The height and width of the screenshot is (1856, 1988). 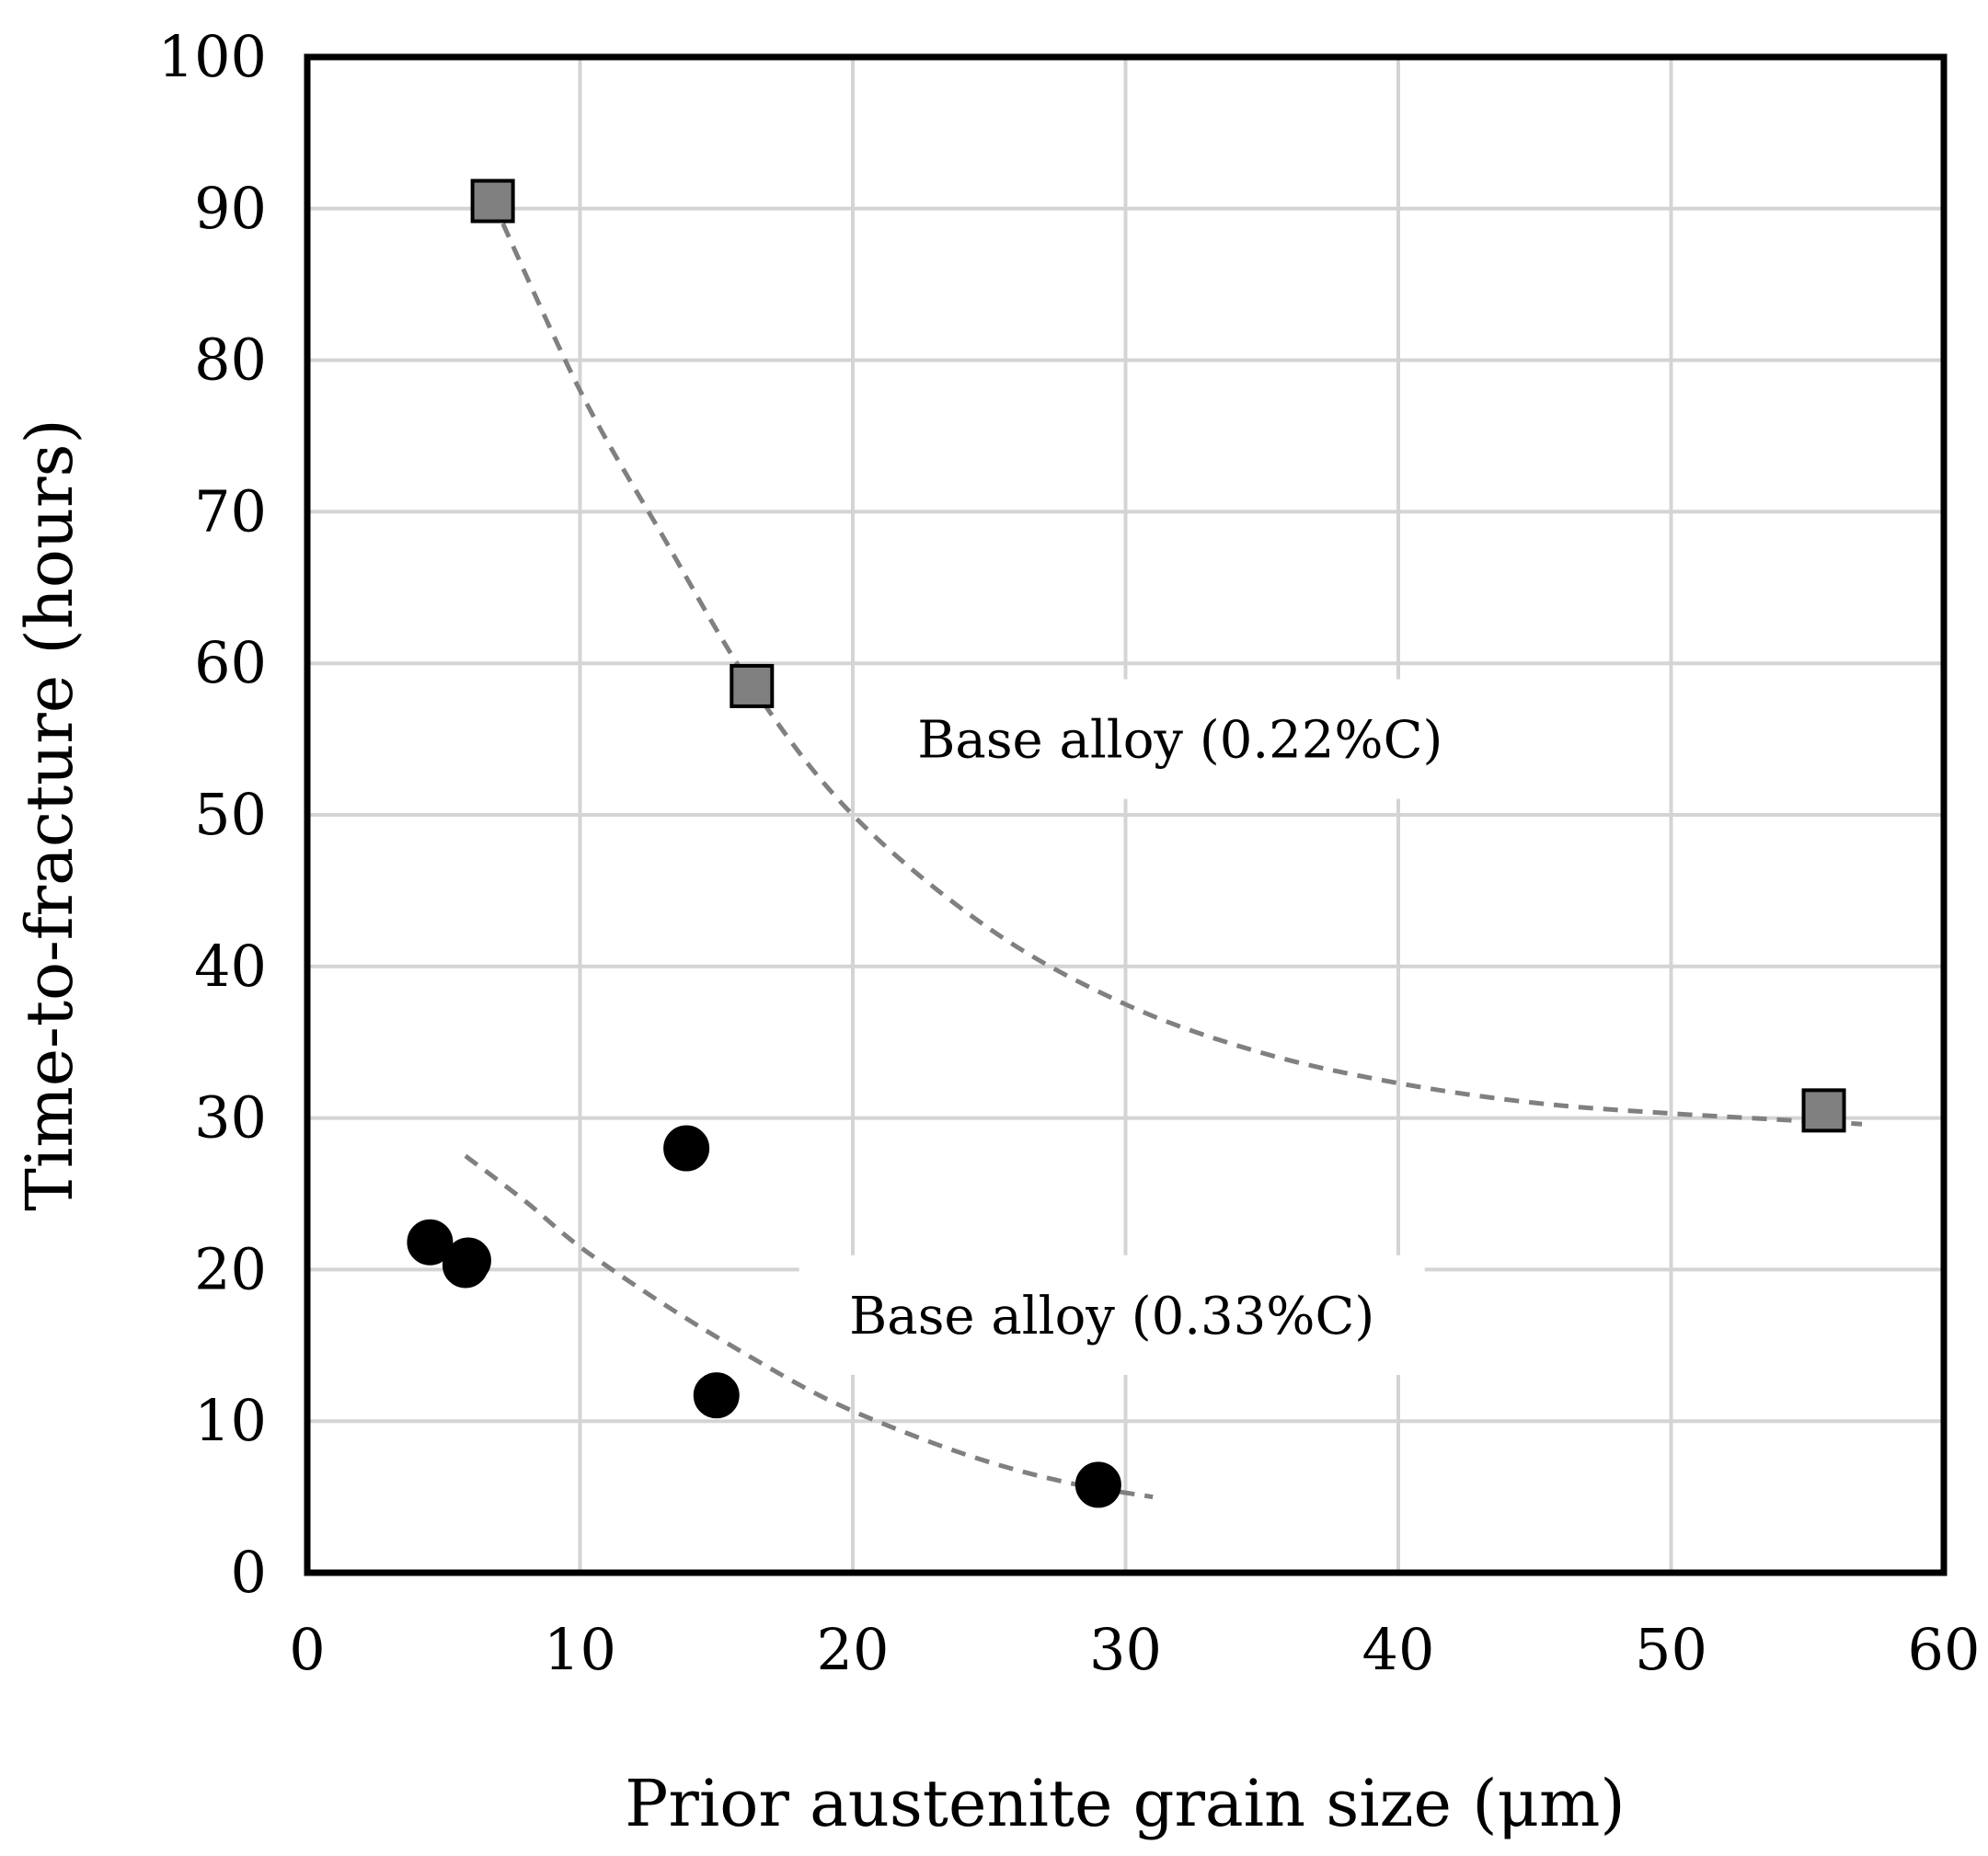 What do you see at coordinates (1671, 1649) in the screenshot?
I see `x-tick-label-50: 50` at bounding box center [1671, 1649].